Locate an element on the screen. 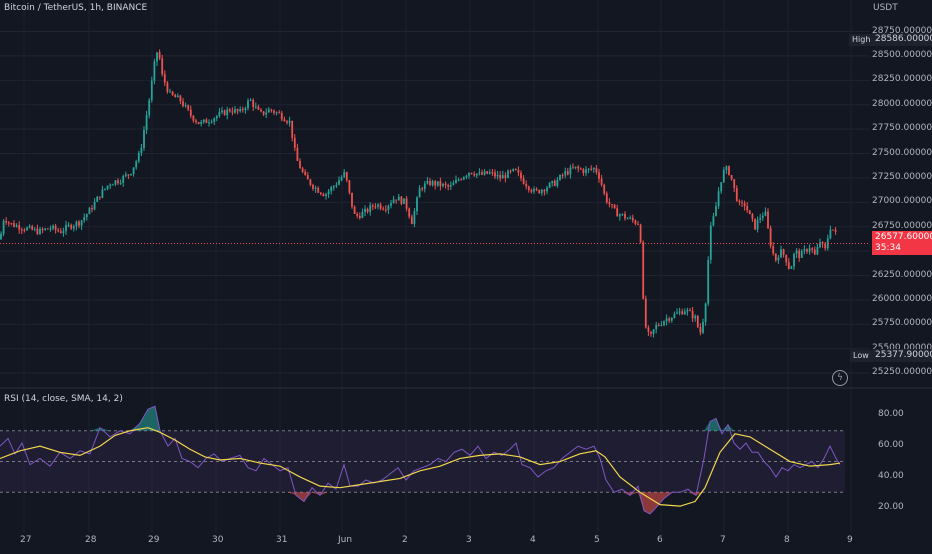 This screenshot has height=554, width=932. last-price-tag: 26577.600000 35:34 is located at coordinates (902, 243).